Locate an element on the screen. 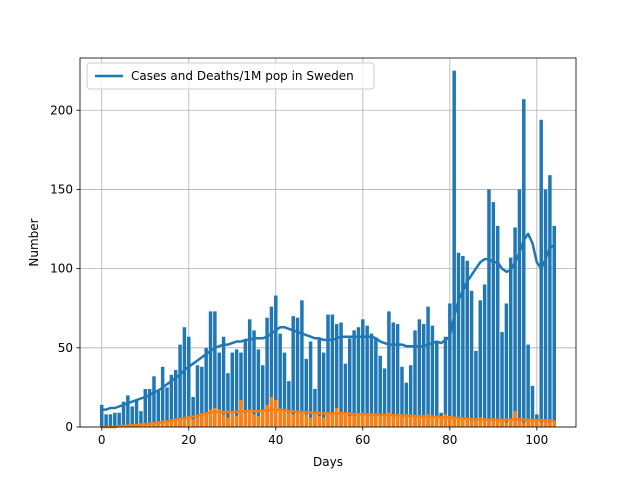  y-axis-ticks: 0 50 100 150 200 is located at coordinates (65, 268).